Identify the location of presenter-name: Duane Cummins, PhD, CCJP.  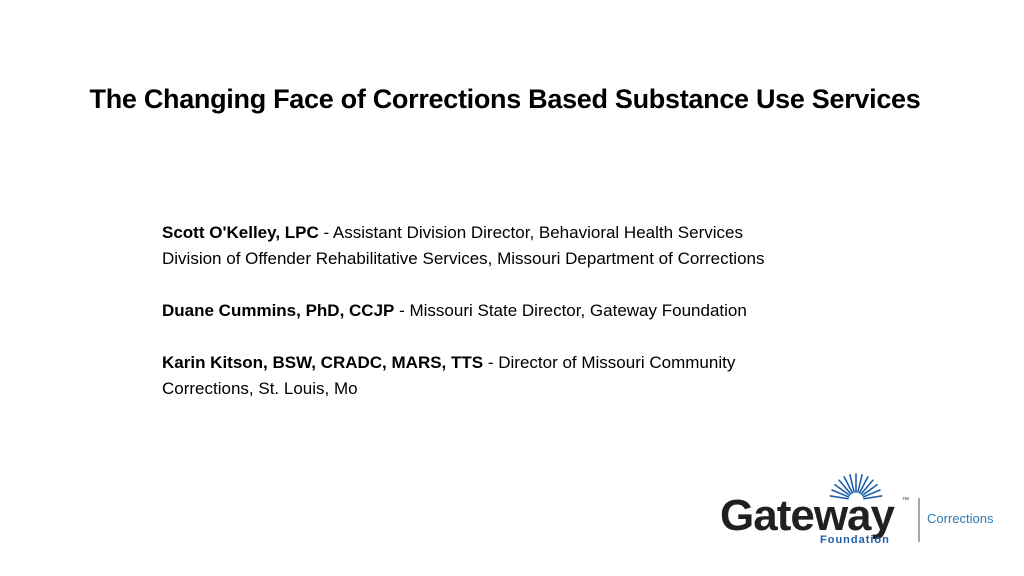
(278, 310).